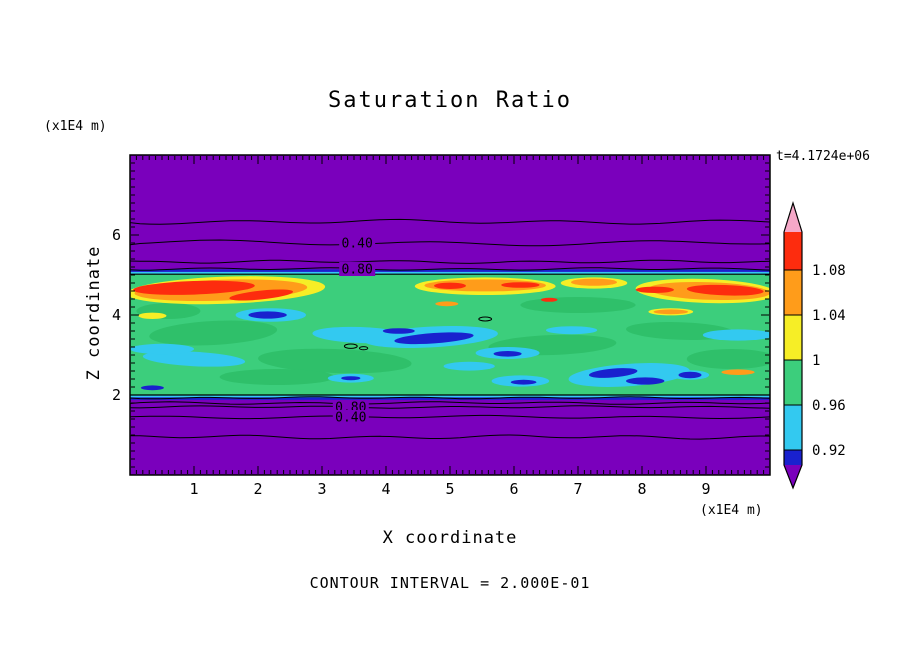 The image size is (904, 654). What do you see at coordinates (793, 457) in the screenshot?
I see `colorbar-segment-blue` at bounding box center [793, 457].